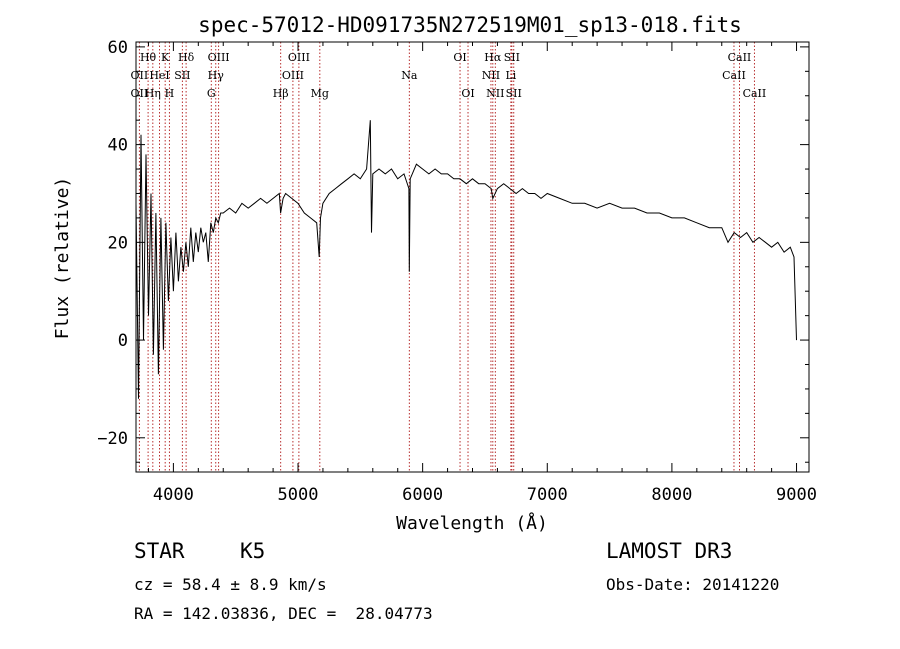 The height and width of the screenshot is (649, 900). I want to click on y-tick-label: 20, so click(118, 243).